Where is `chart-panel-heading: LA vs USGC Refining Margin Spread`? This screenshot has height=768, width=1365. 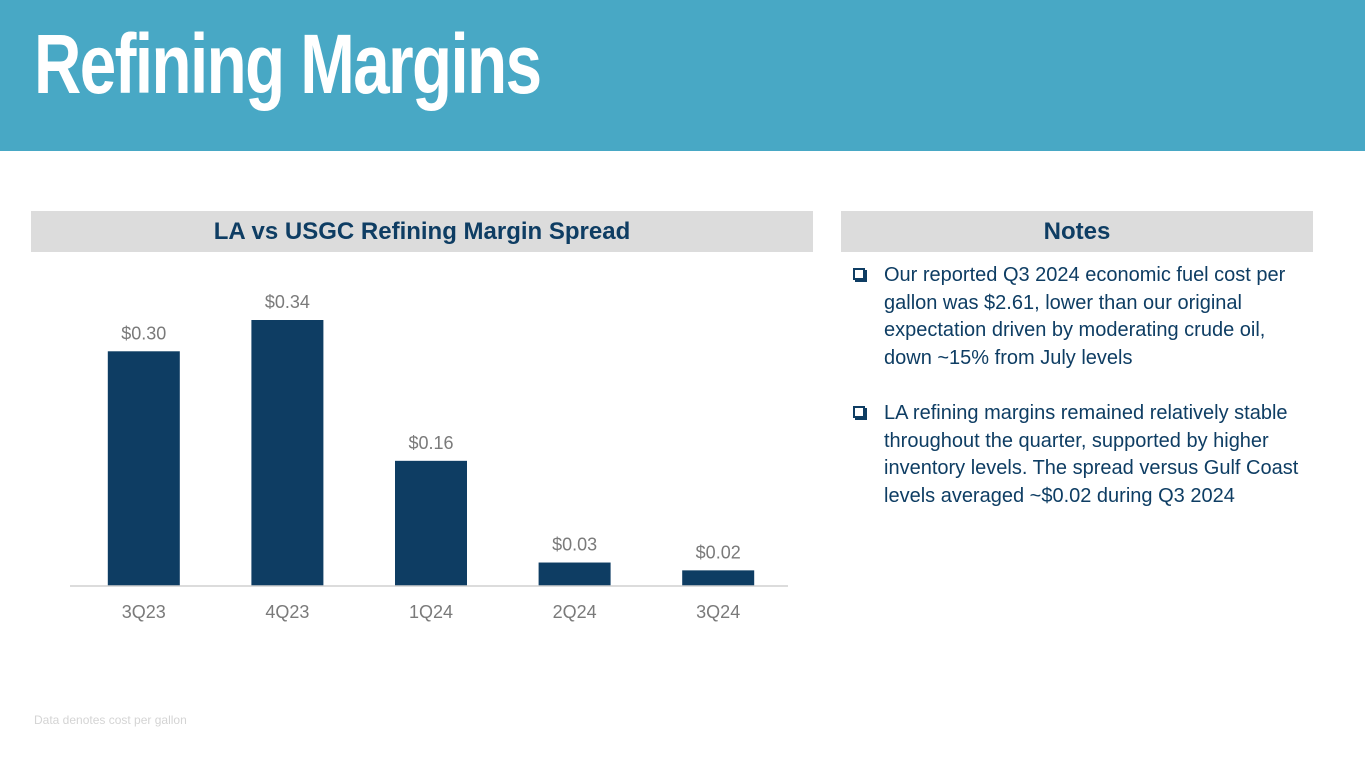 chart-panel-heading: LA vs USGC Refining Margin Spread is located at coordinates (422, 231).